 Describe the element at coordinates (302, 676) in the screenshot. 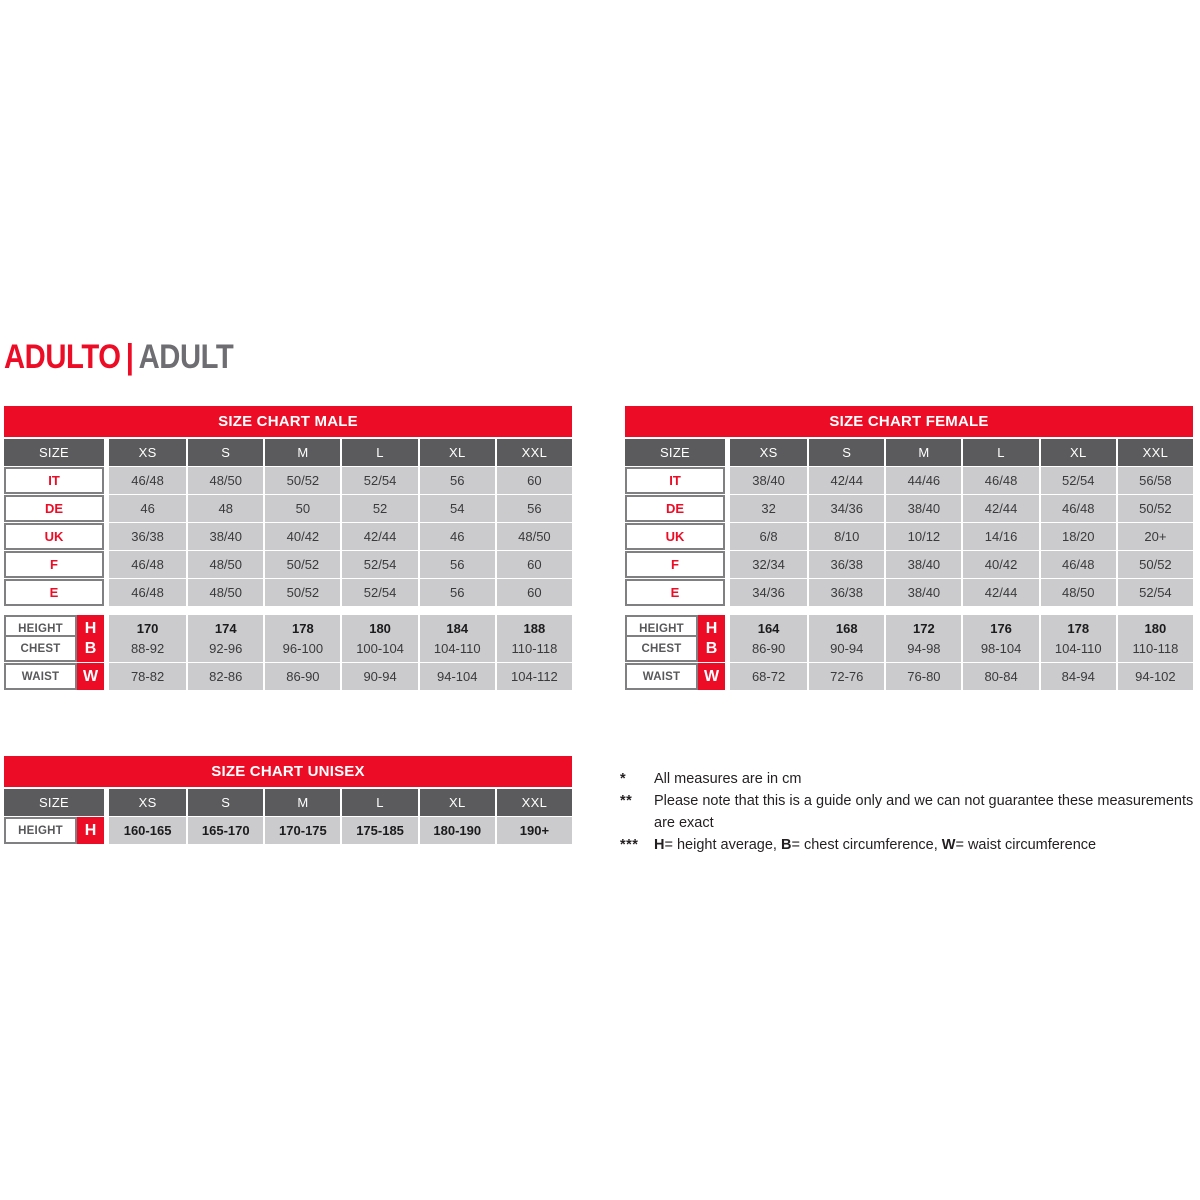

I see `table-cell: 86-90` at that location.